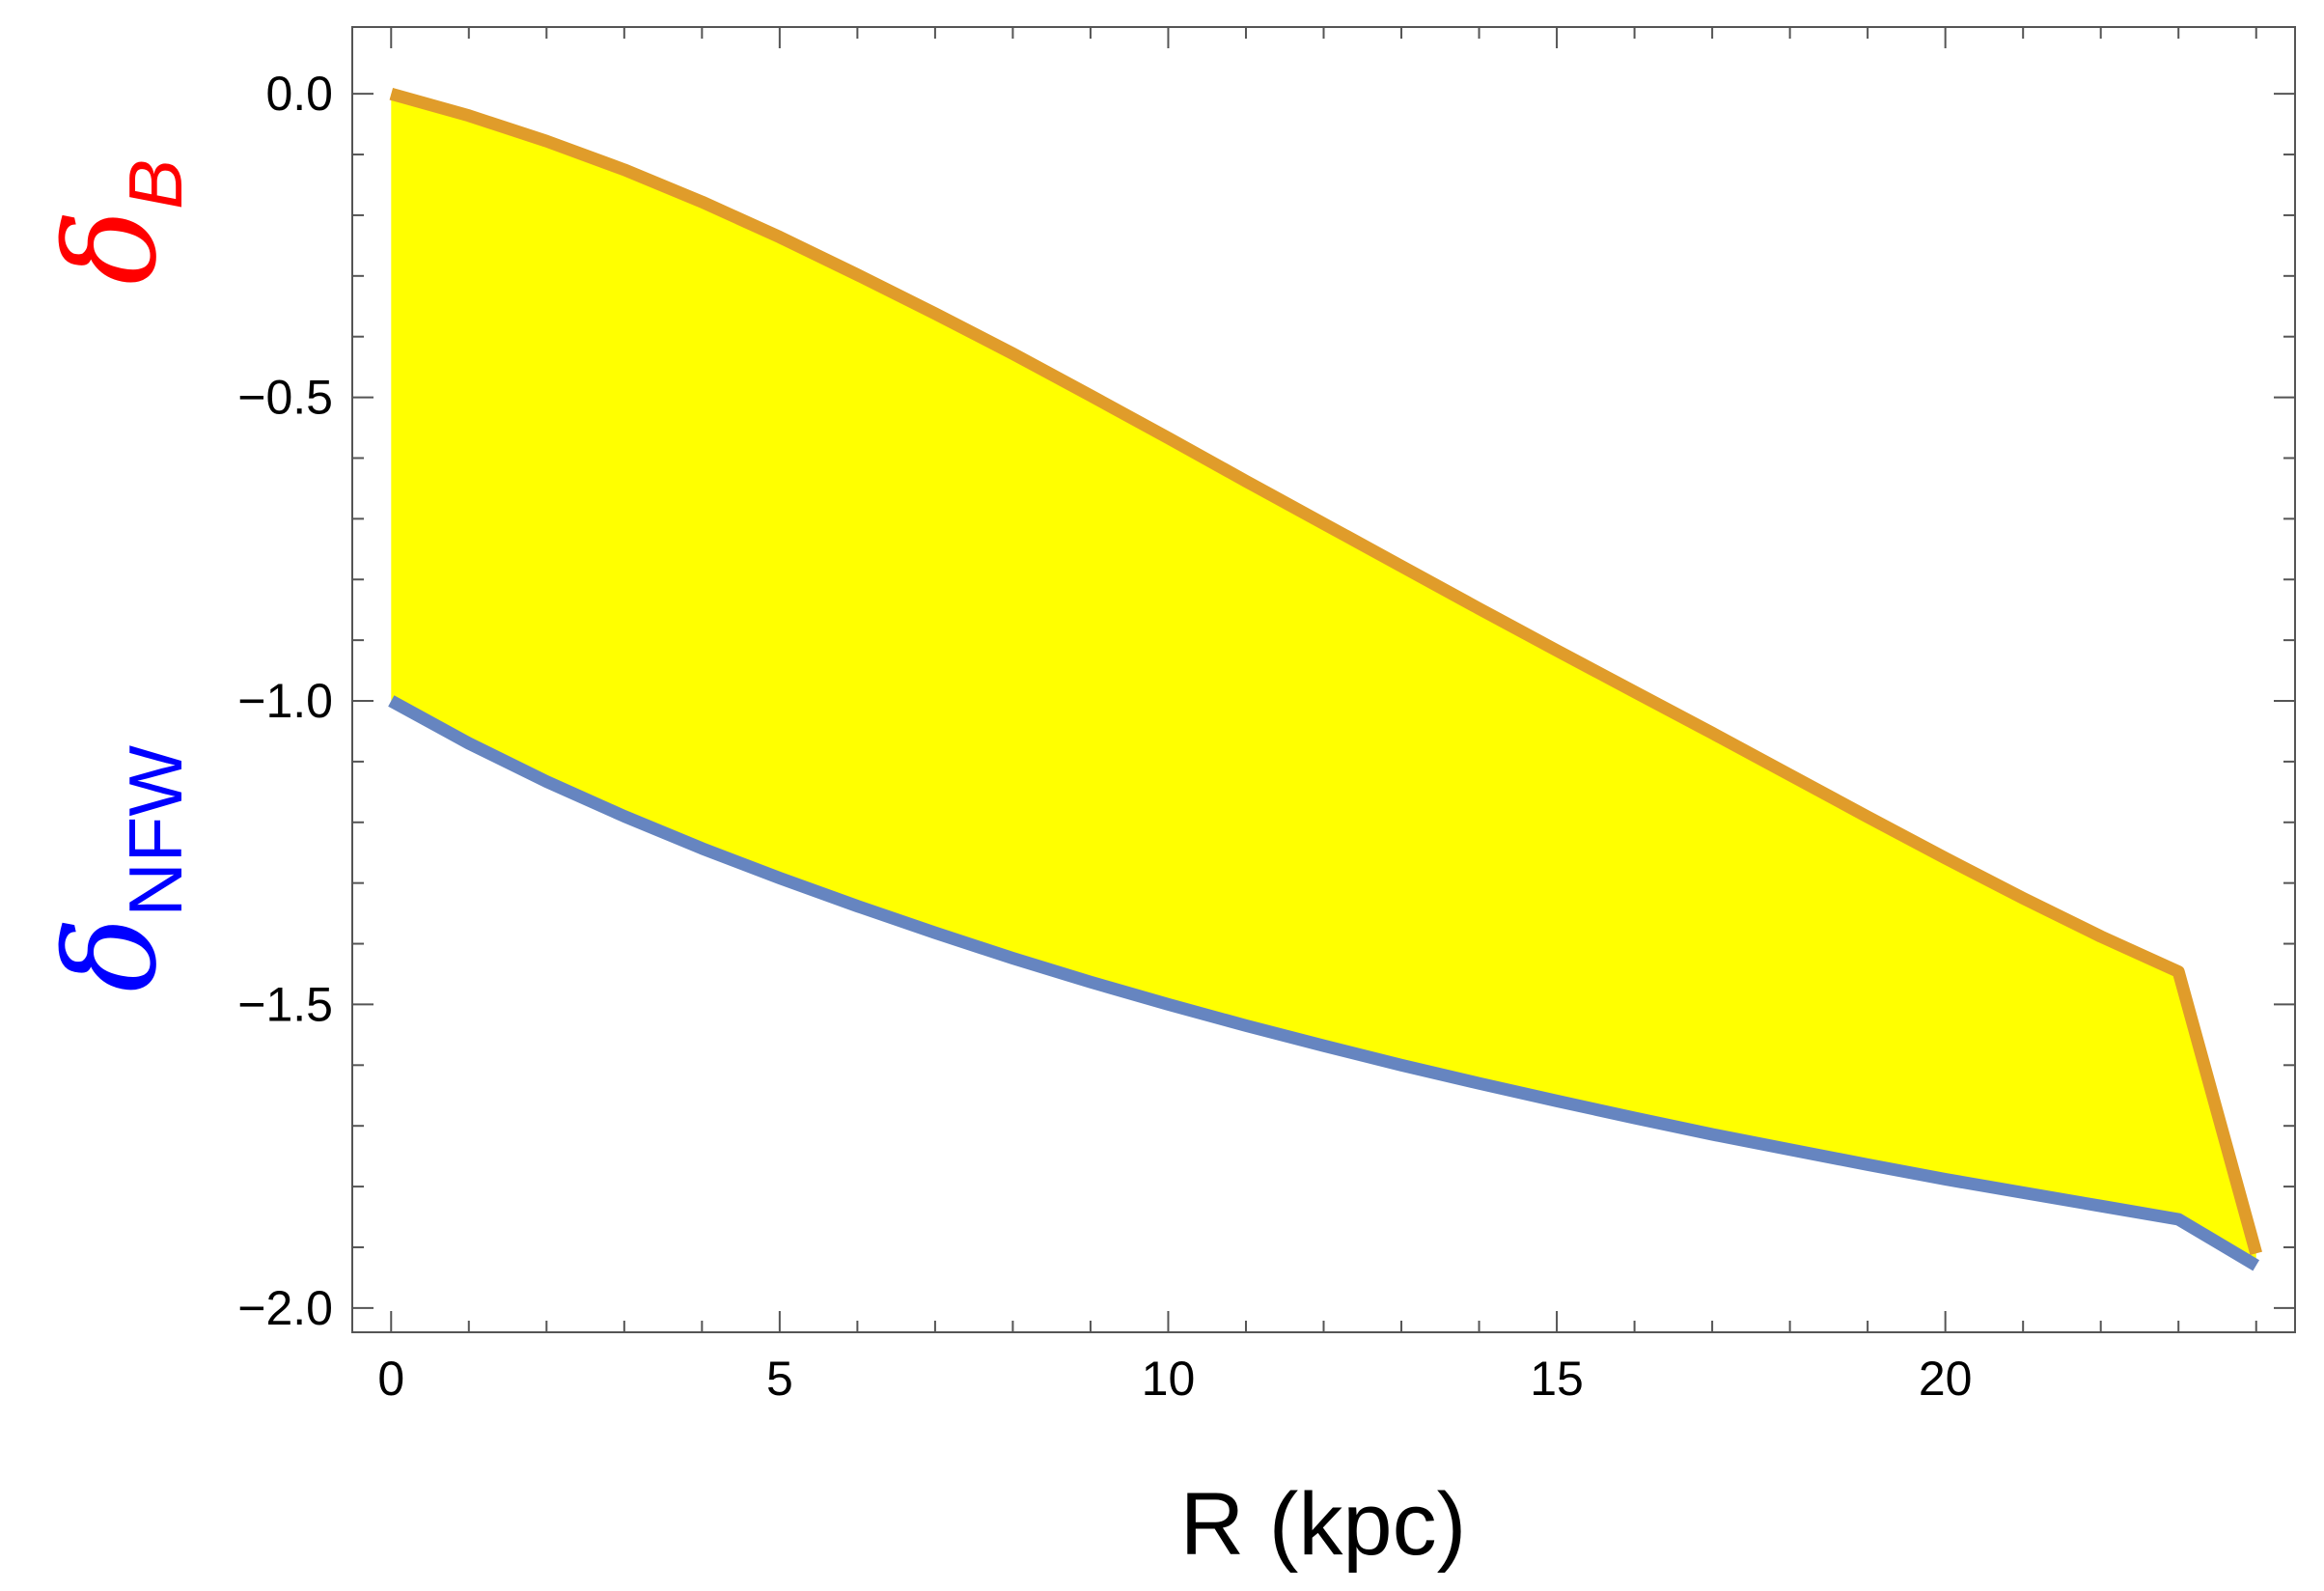 The width and height of the screenshot is (2324, 1591). I want to click on x-axis-label: R (kpc), so click(1323, 1525).